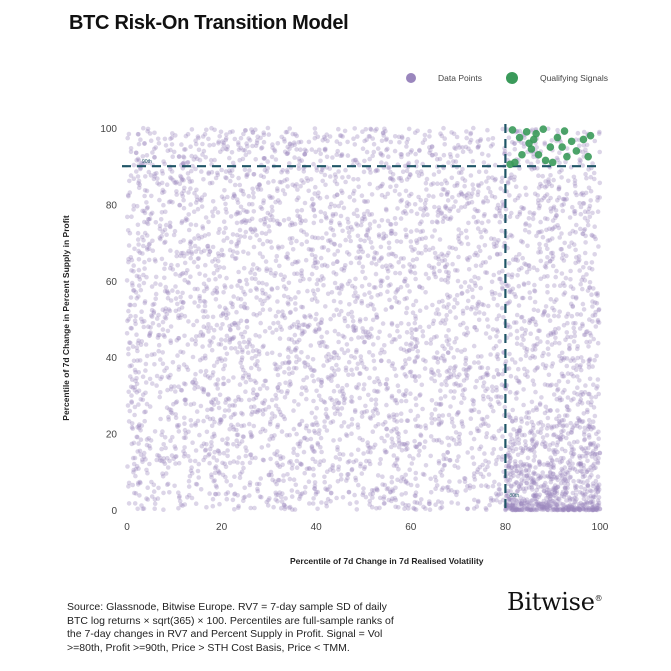  Describe the element at coordinates (444, 78) in the screenshot. I see `legend-item-data-points: Data Points` at that location.